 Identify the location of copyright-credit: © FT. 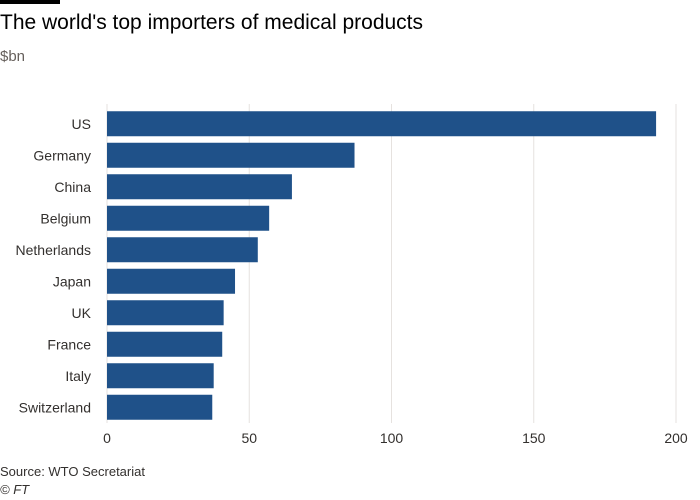
(15, 489).